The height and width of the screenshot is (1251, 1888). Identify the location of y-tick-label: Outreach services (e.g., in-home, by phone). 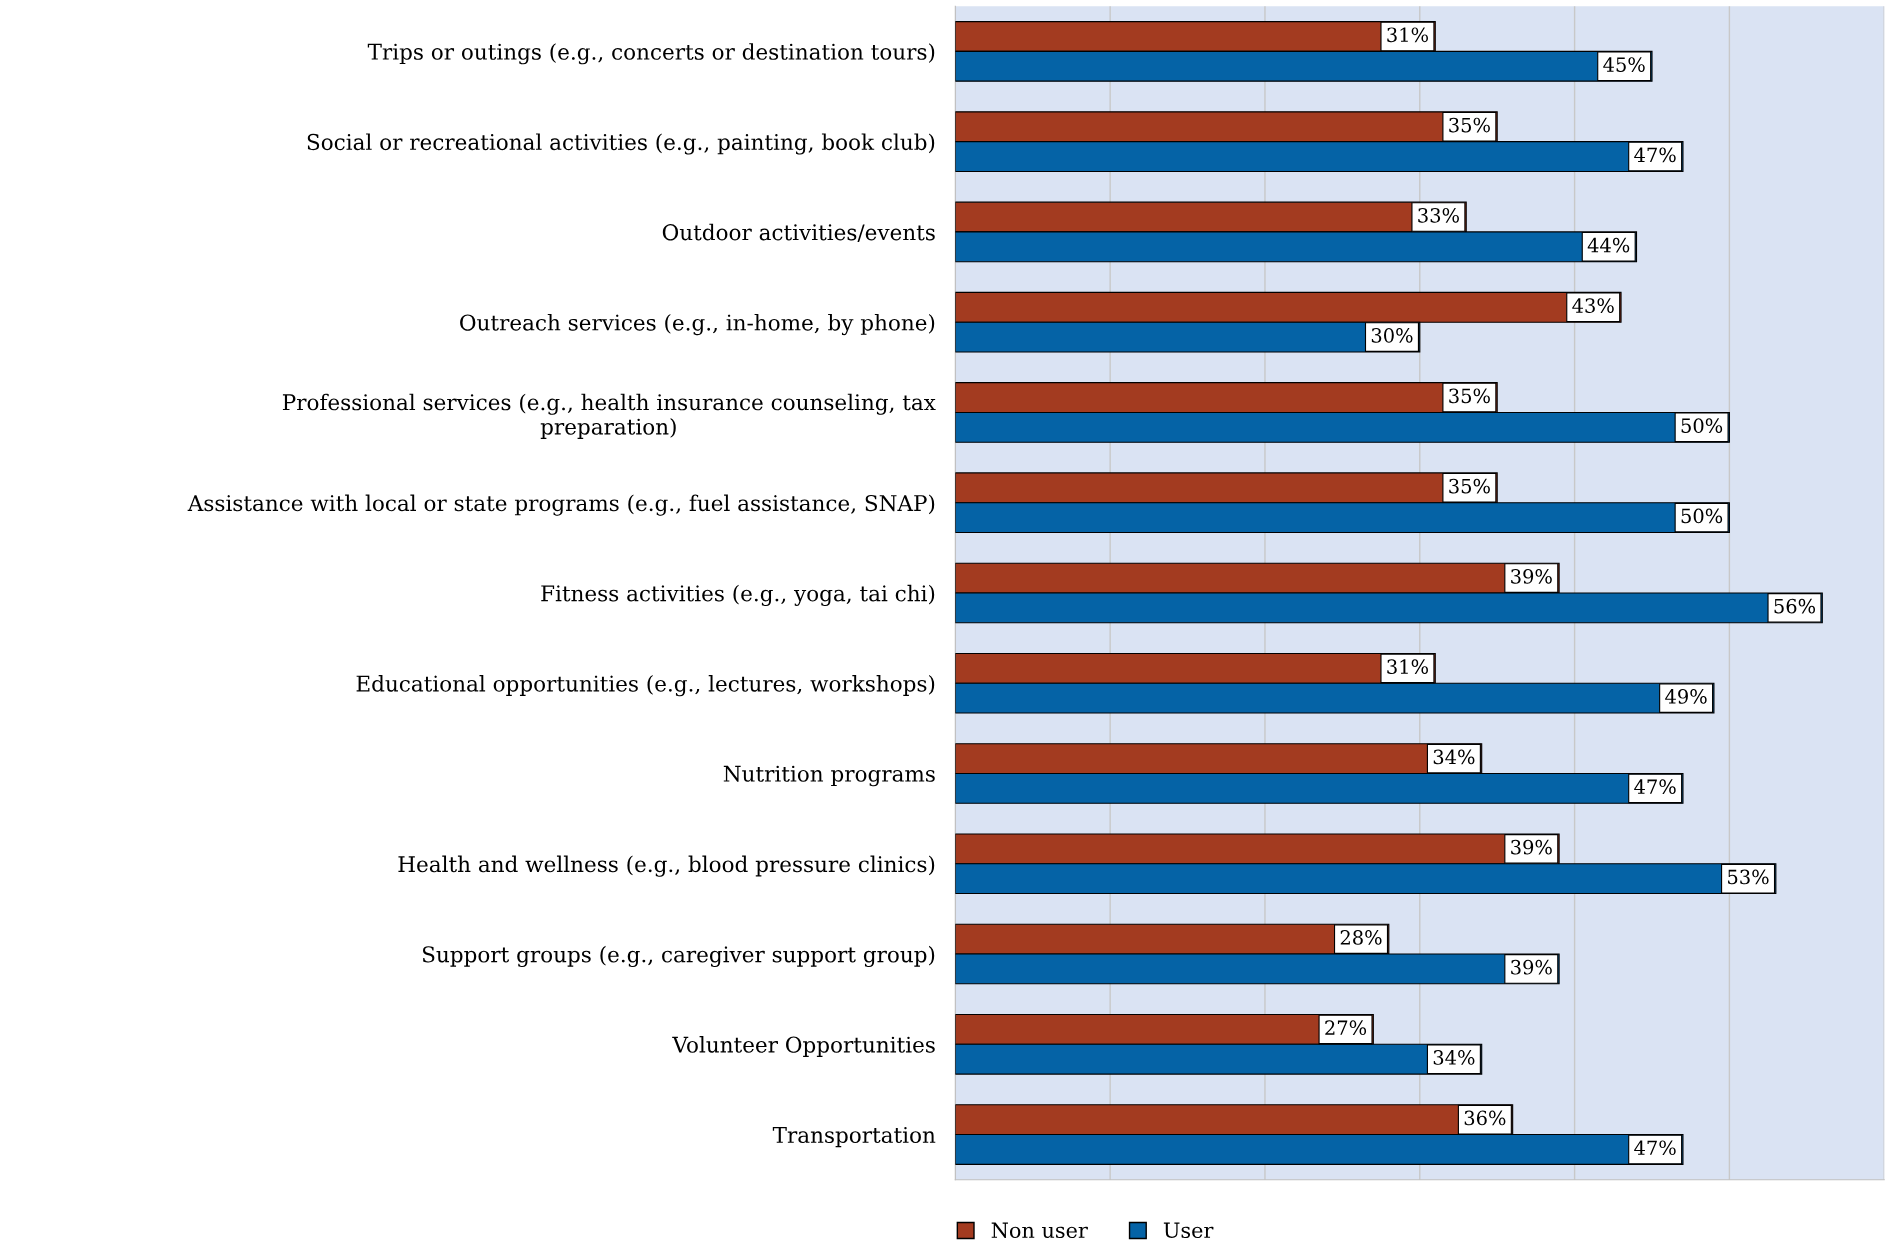
(697, 325).